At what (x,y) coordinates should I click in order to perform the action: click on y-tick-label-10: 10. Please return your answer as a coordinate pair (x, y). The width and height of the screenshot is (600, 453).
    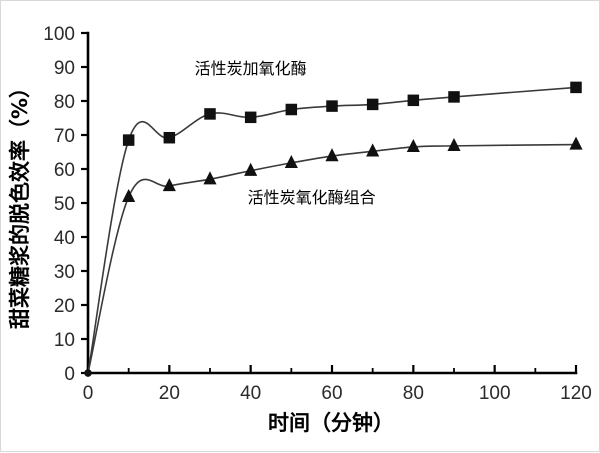
    Looking at the image, I should click on (64, 340).